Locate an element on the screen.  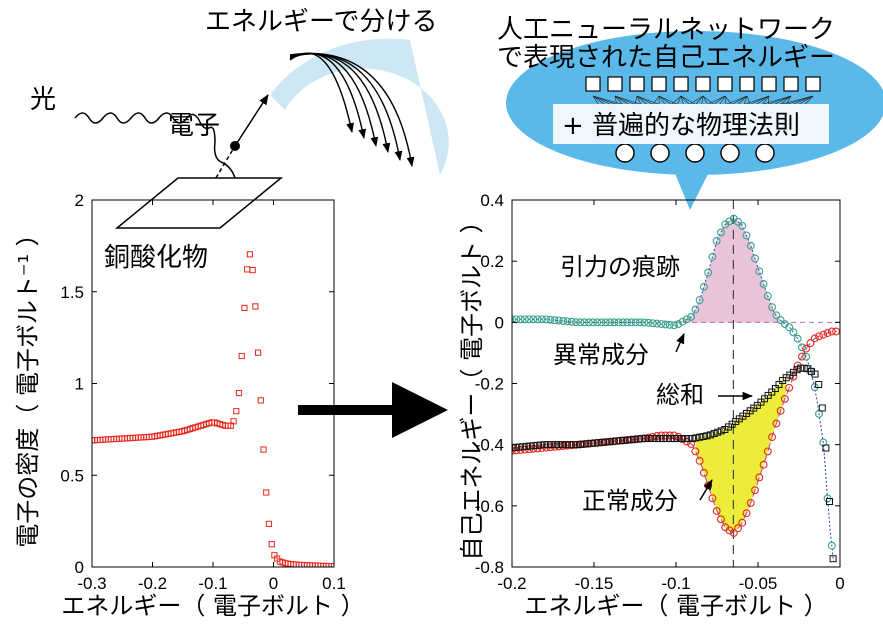
y-tick-label: 0 is located at coordinates (499, 322).